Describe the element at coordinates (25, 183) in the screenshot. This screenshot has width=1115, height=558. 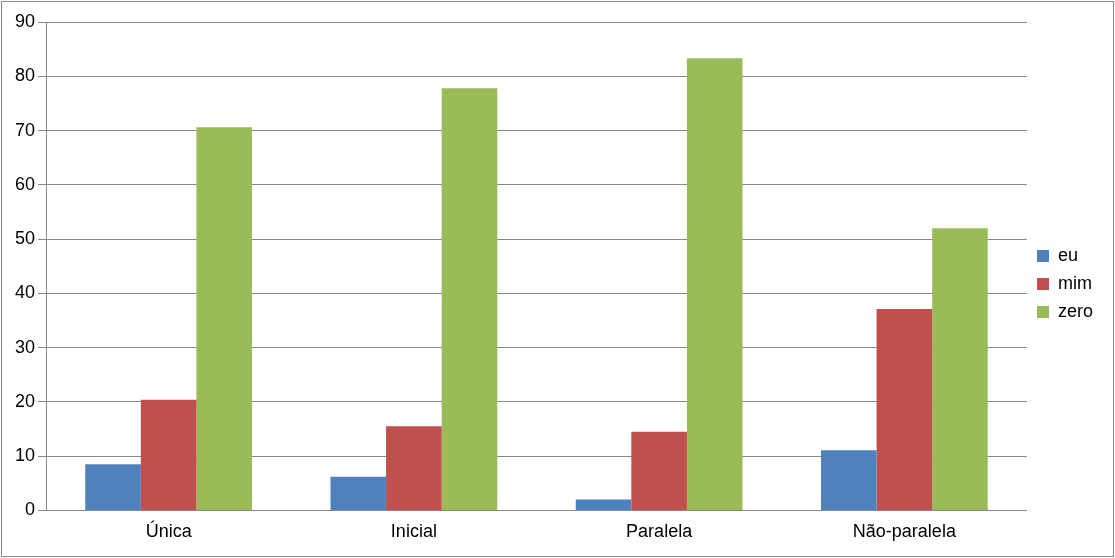
I see `y-tick-label: 60` at that location.